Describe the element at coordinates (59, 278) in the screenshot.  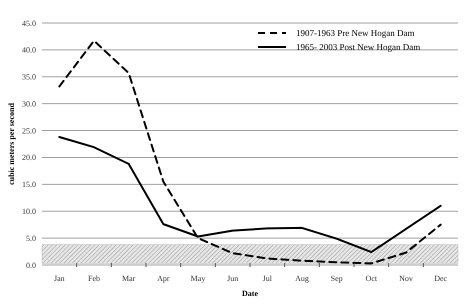
I see `x-tick-label: Jan` at that location.